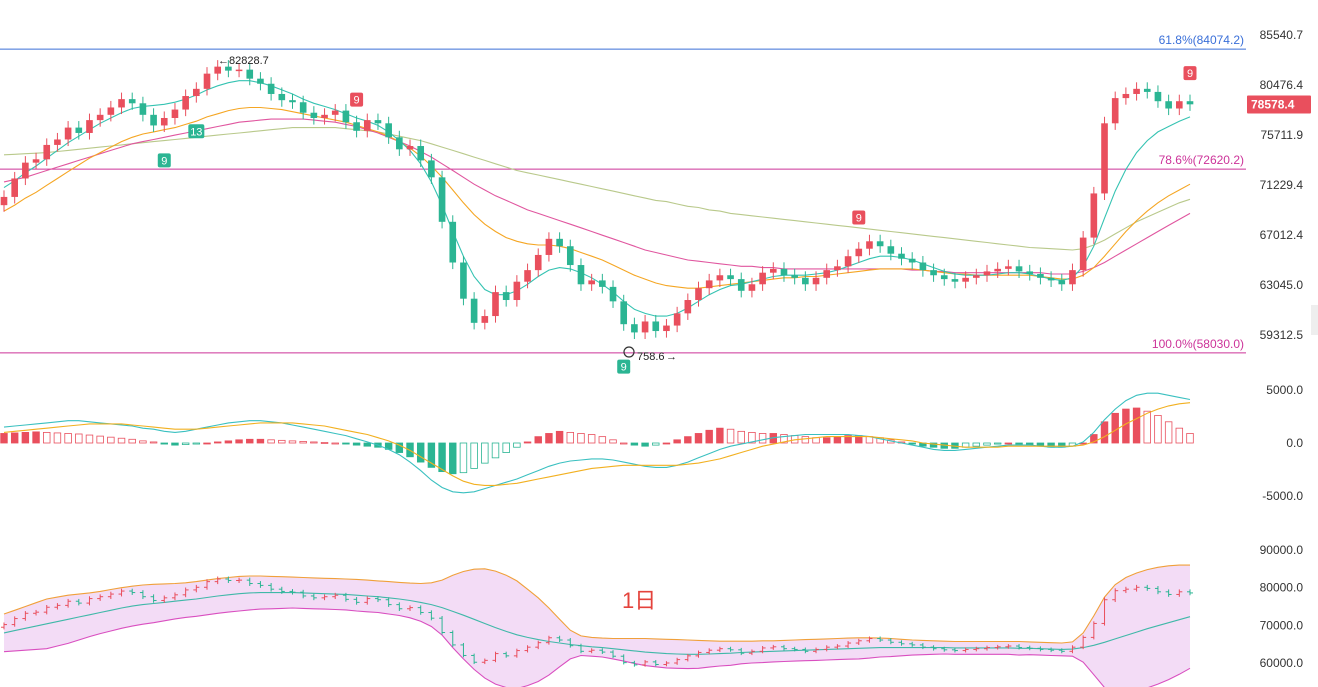  Describe the element at coordinates (597, 647) in the screenshot. I see `boll-lower-line` at that location.